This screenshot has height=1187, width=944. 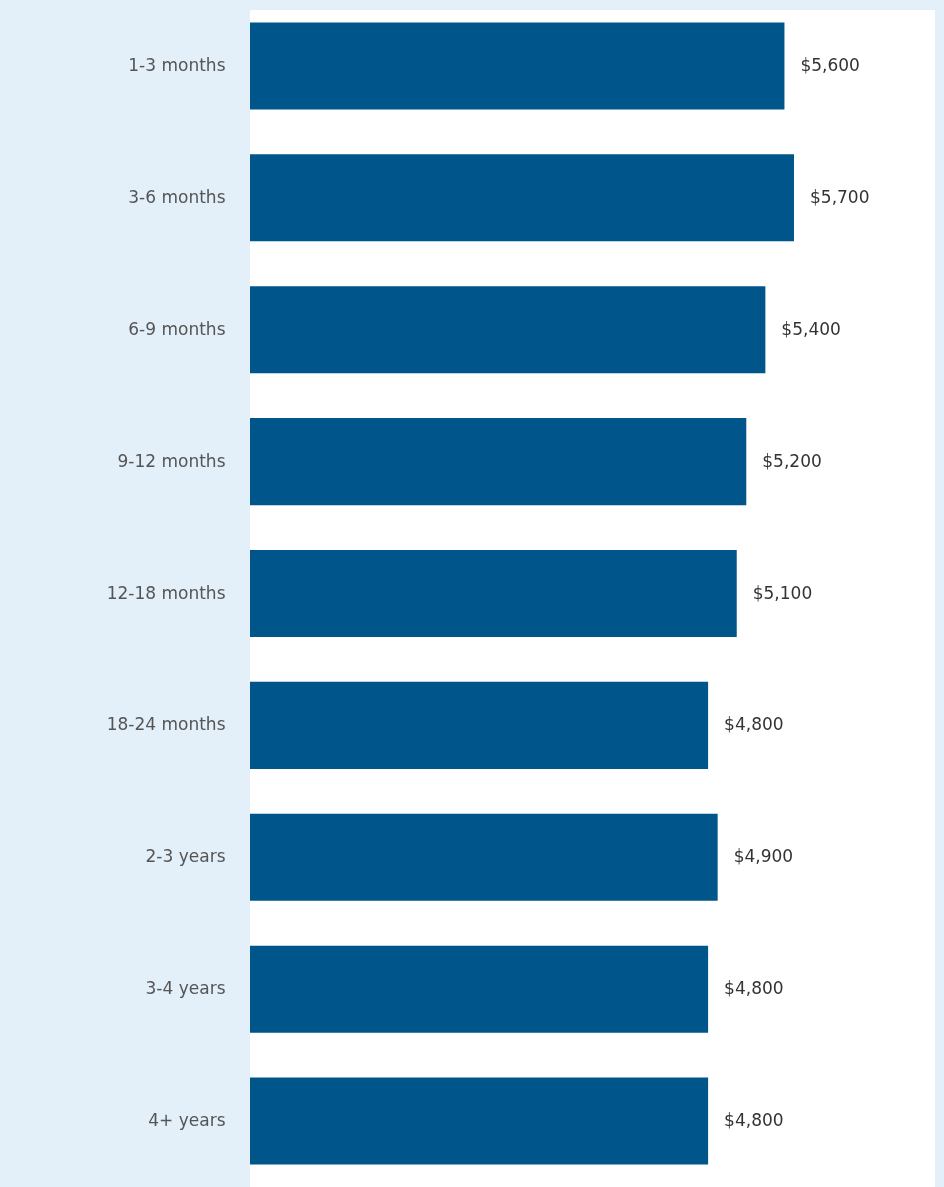 I want to click on y-tick-label: 18-24 months, so click(x=166, y=724).